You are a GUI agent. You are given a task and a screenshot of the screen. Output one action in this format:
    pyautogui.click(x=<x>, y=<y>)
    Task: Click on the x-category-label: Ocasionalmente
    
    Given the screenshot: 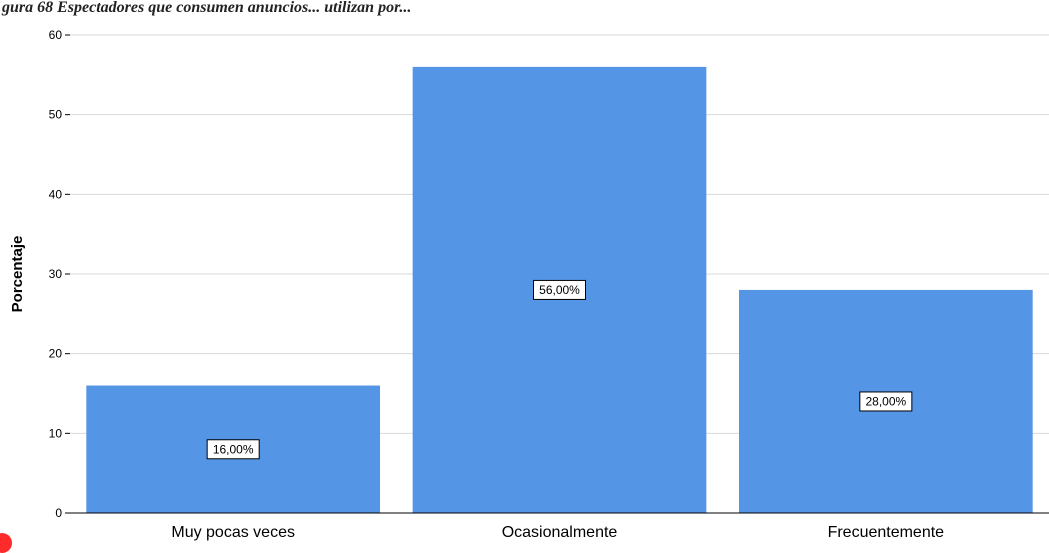 What is the action you would take?
    pyautogui.click(x=560, y=532)
    